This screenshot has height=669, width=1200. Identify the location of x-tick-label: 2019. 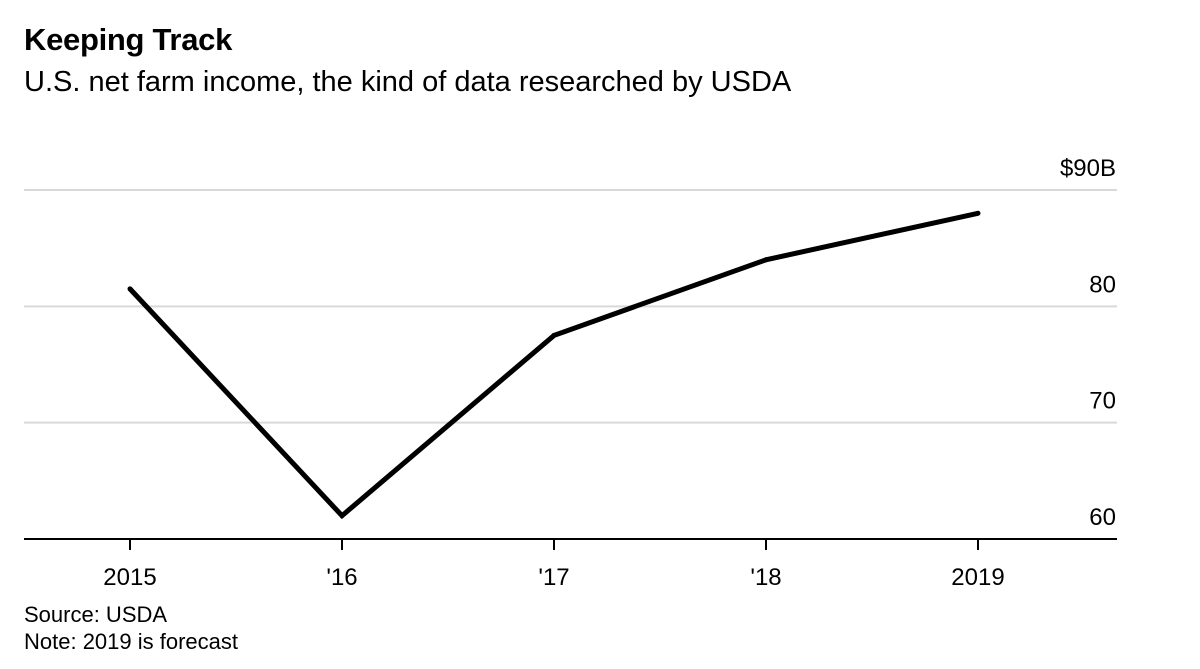
(977, 577).